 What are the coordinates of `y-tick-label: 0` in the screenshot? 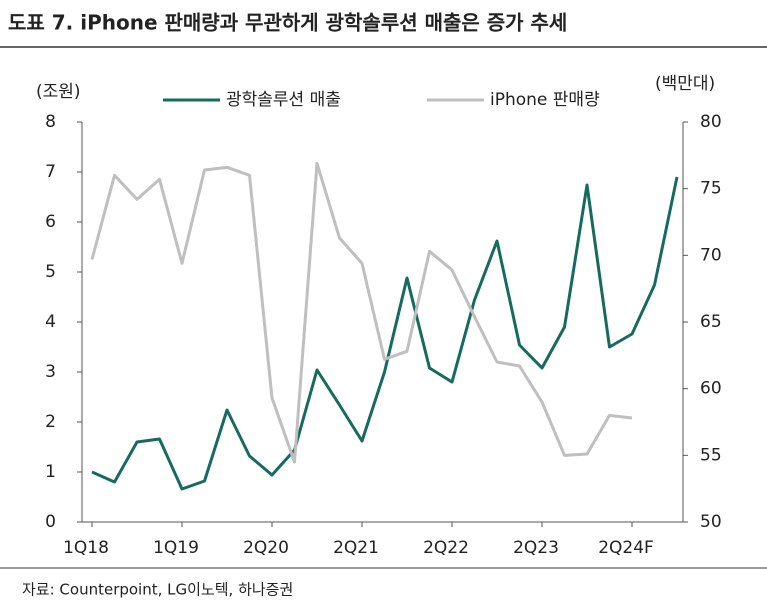 It's located at (50, 522).